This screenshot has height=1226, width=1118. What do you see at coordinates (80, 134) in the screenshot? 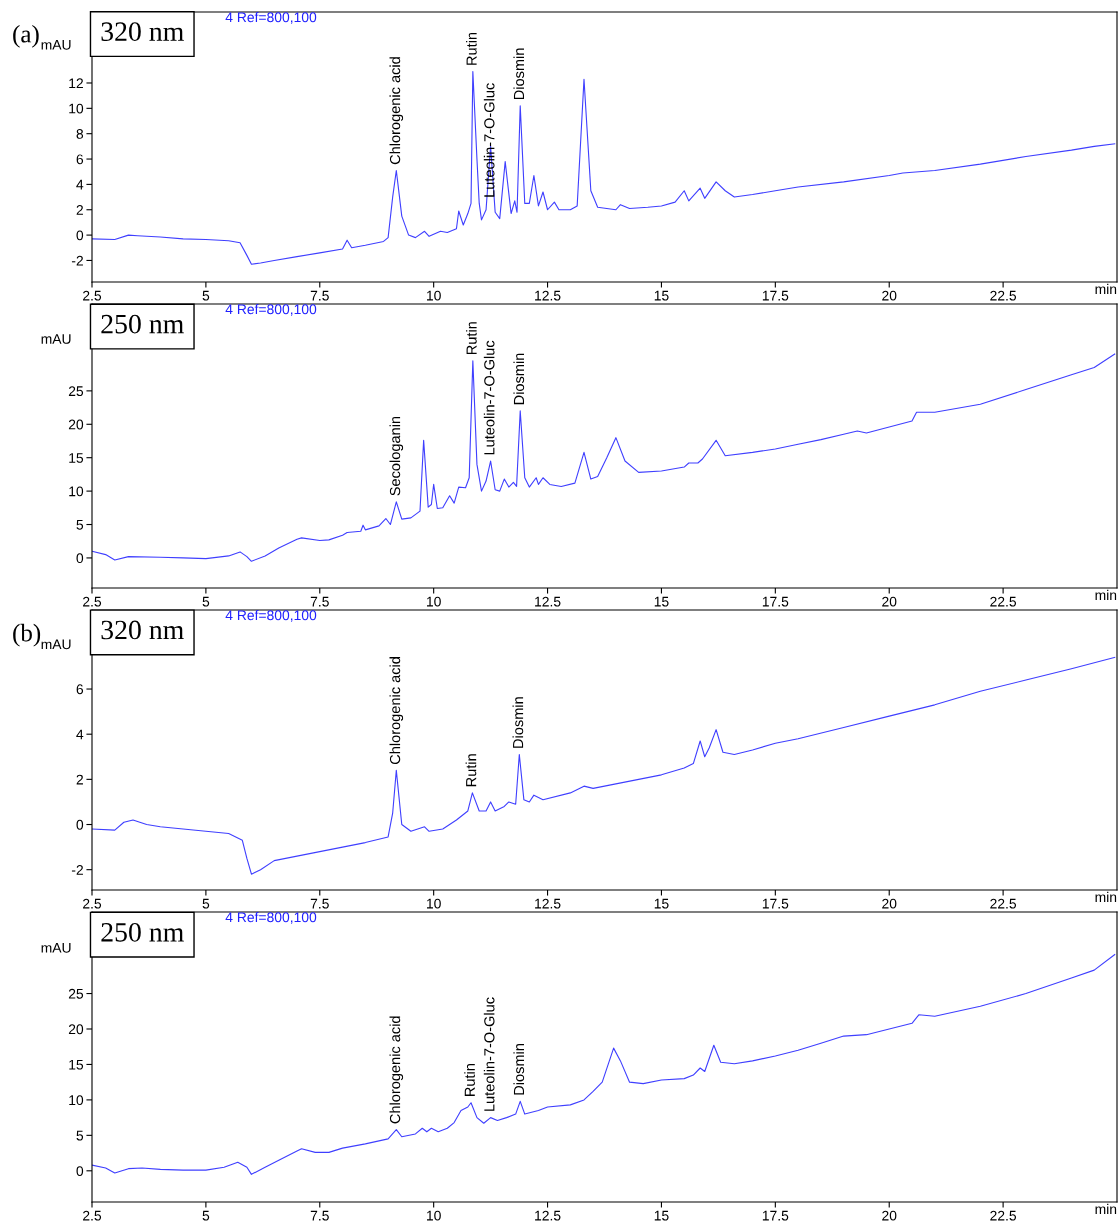
I see `y-tick-label: 8` at bounding box center [80, 134].